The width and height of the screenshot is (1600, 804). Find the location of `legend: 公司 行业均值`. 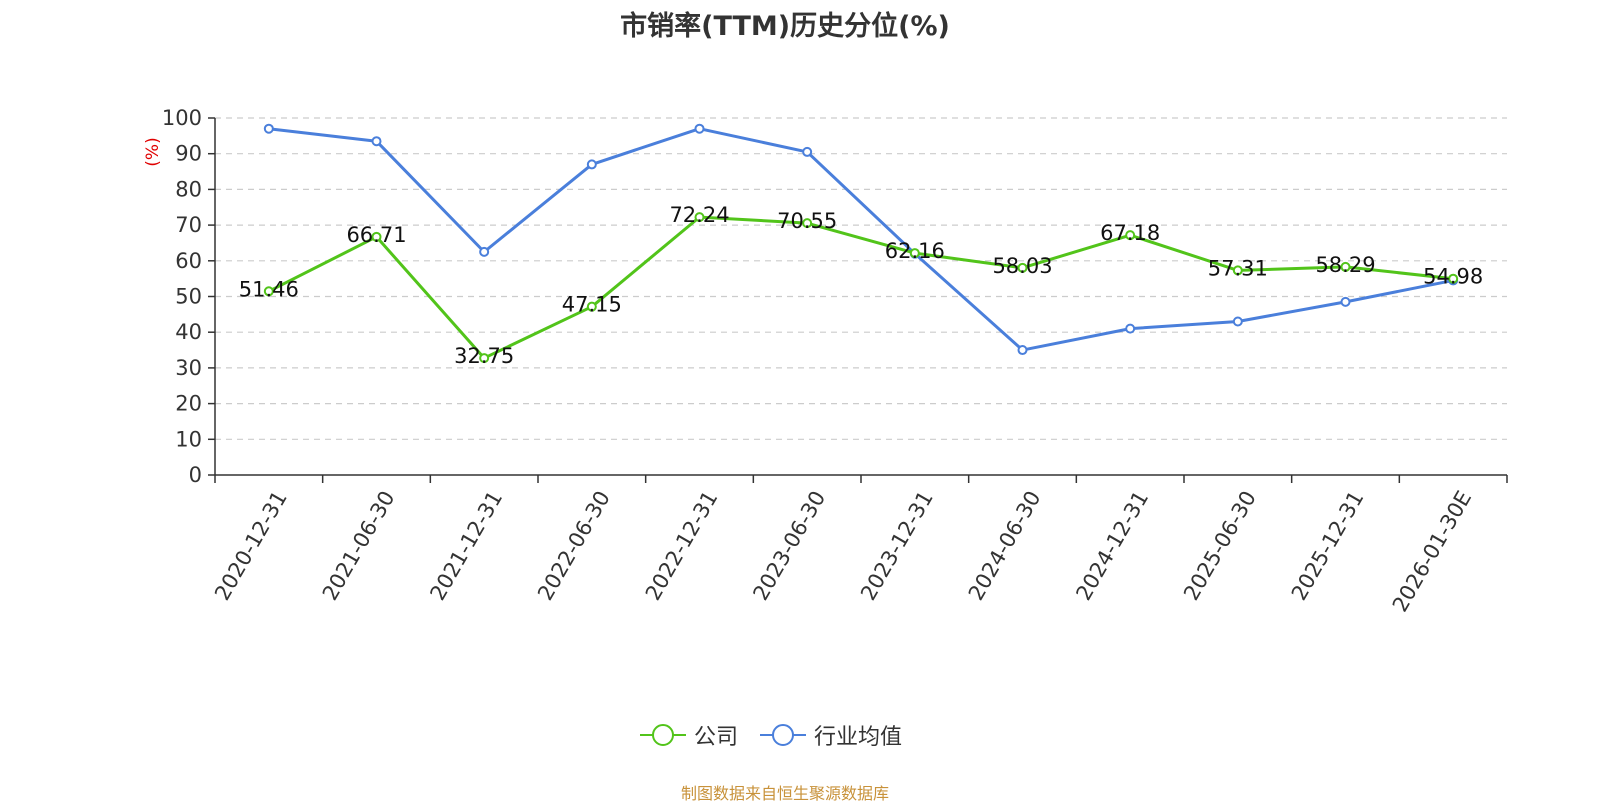

legend: 公司 行业均值 is located at coordinates (782, 735).